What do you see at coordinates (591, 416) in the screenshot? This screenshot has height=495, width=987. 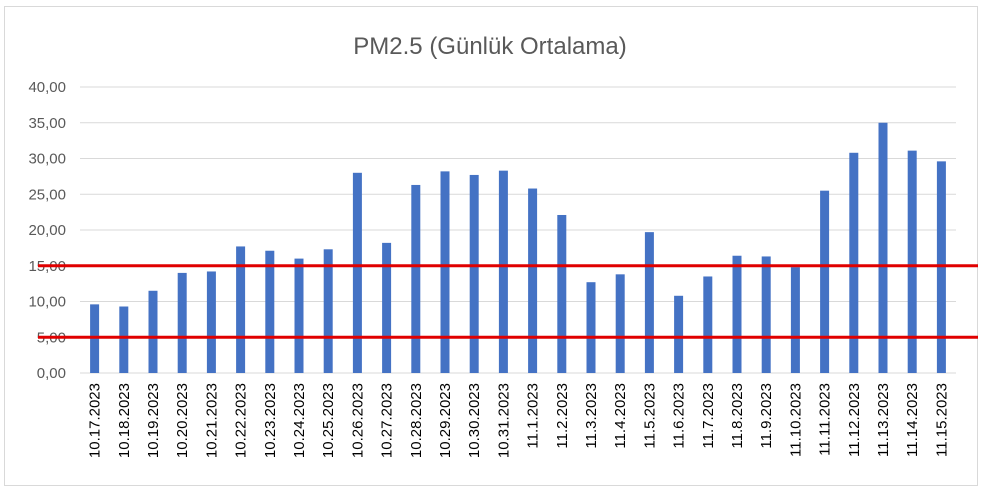 I see `x-tick-label: 11.3.2023` at bounding box center [591, 416].